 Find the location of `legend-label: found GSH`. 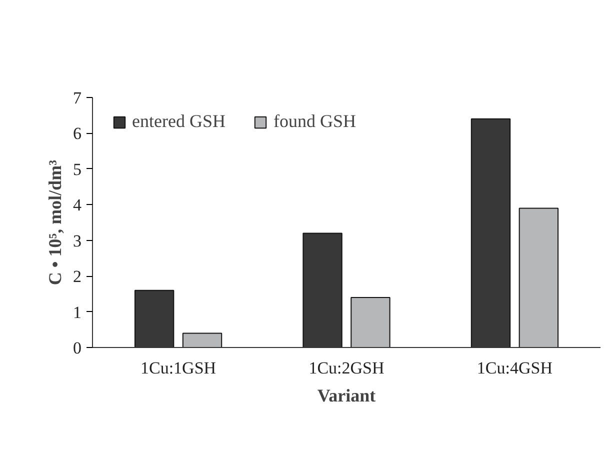

legend-label: found GSH is located at coordinates (314, 121).